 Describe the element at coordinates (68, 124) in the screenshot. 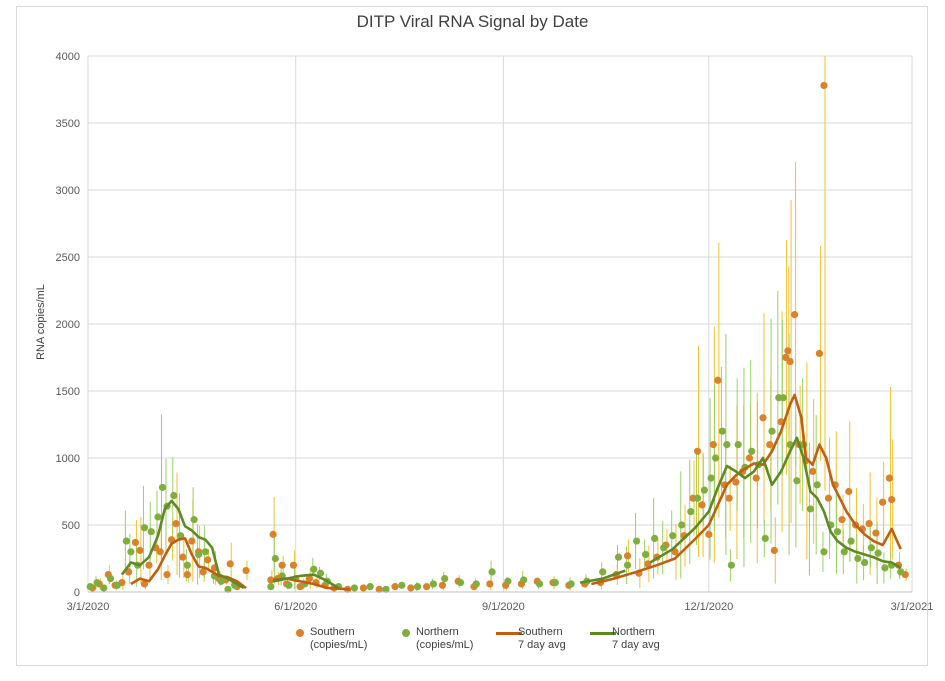

I see `y-tick-label: 3500` at that location.